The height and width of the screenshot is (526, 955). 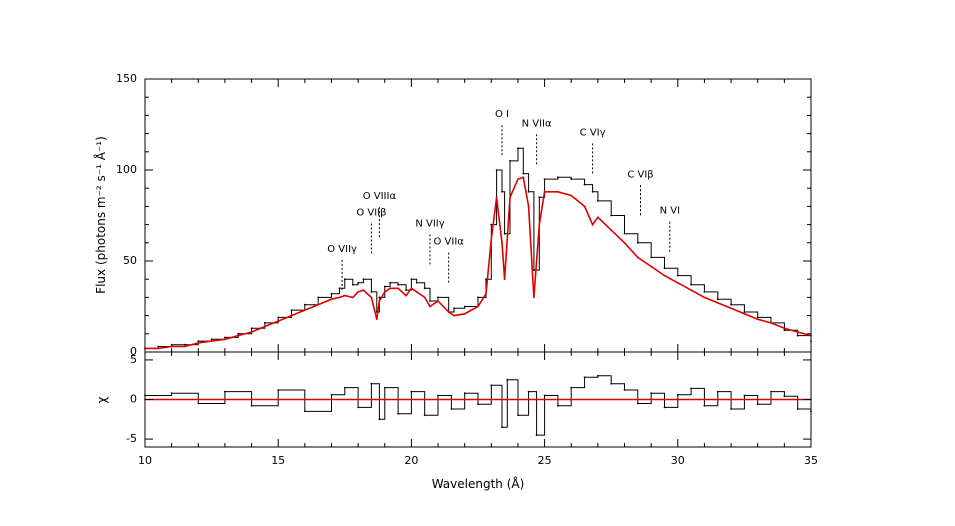 What do you see at coordinates (478, 483) in the screenshot?
I see `x-axis-title: Wavelength (Å)` at bounding box center [478, 483].